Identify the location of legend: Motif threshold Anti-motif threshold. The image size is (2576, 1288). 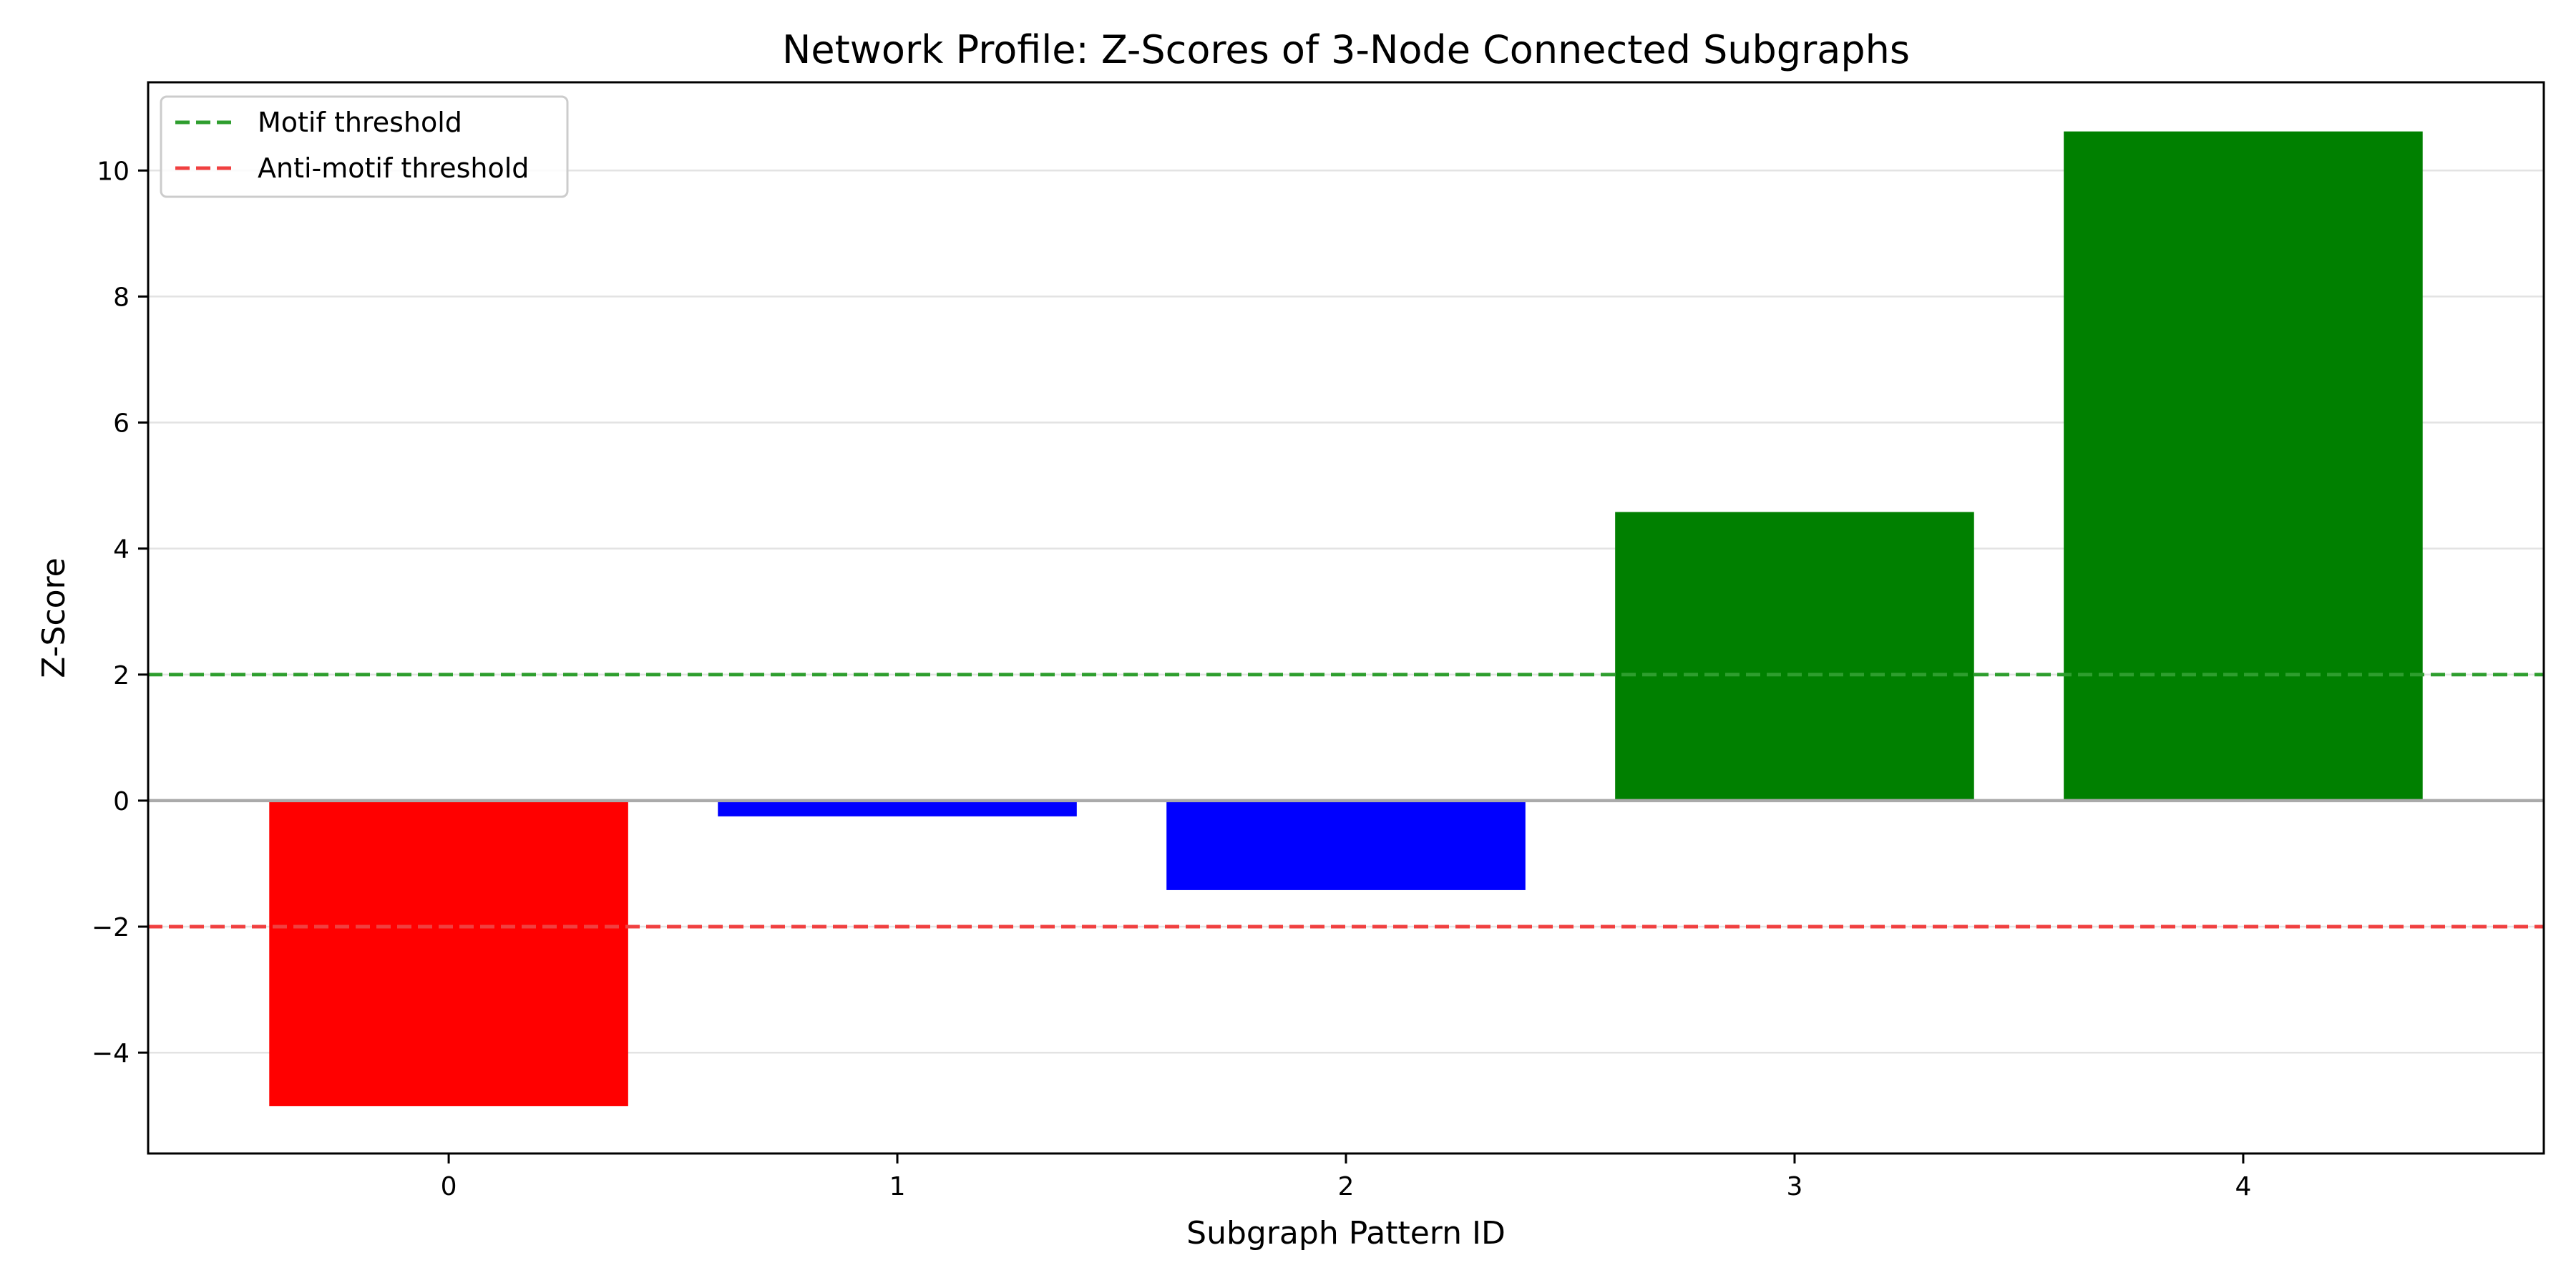
(364, 146).